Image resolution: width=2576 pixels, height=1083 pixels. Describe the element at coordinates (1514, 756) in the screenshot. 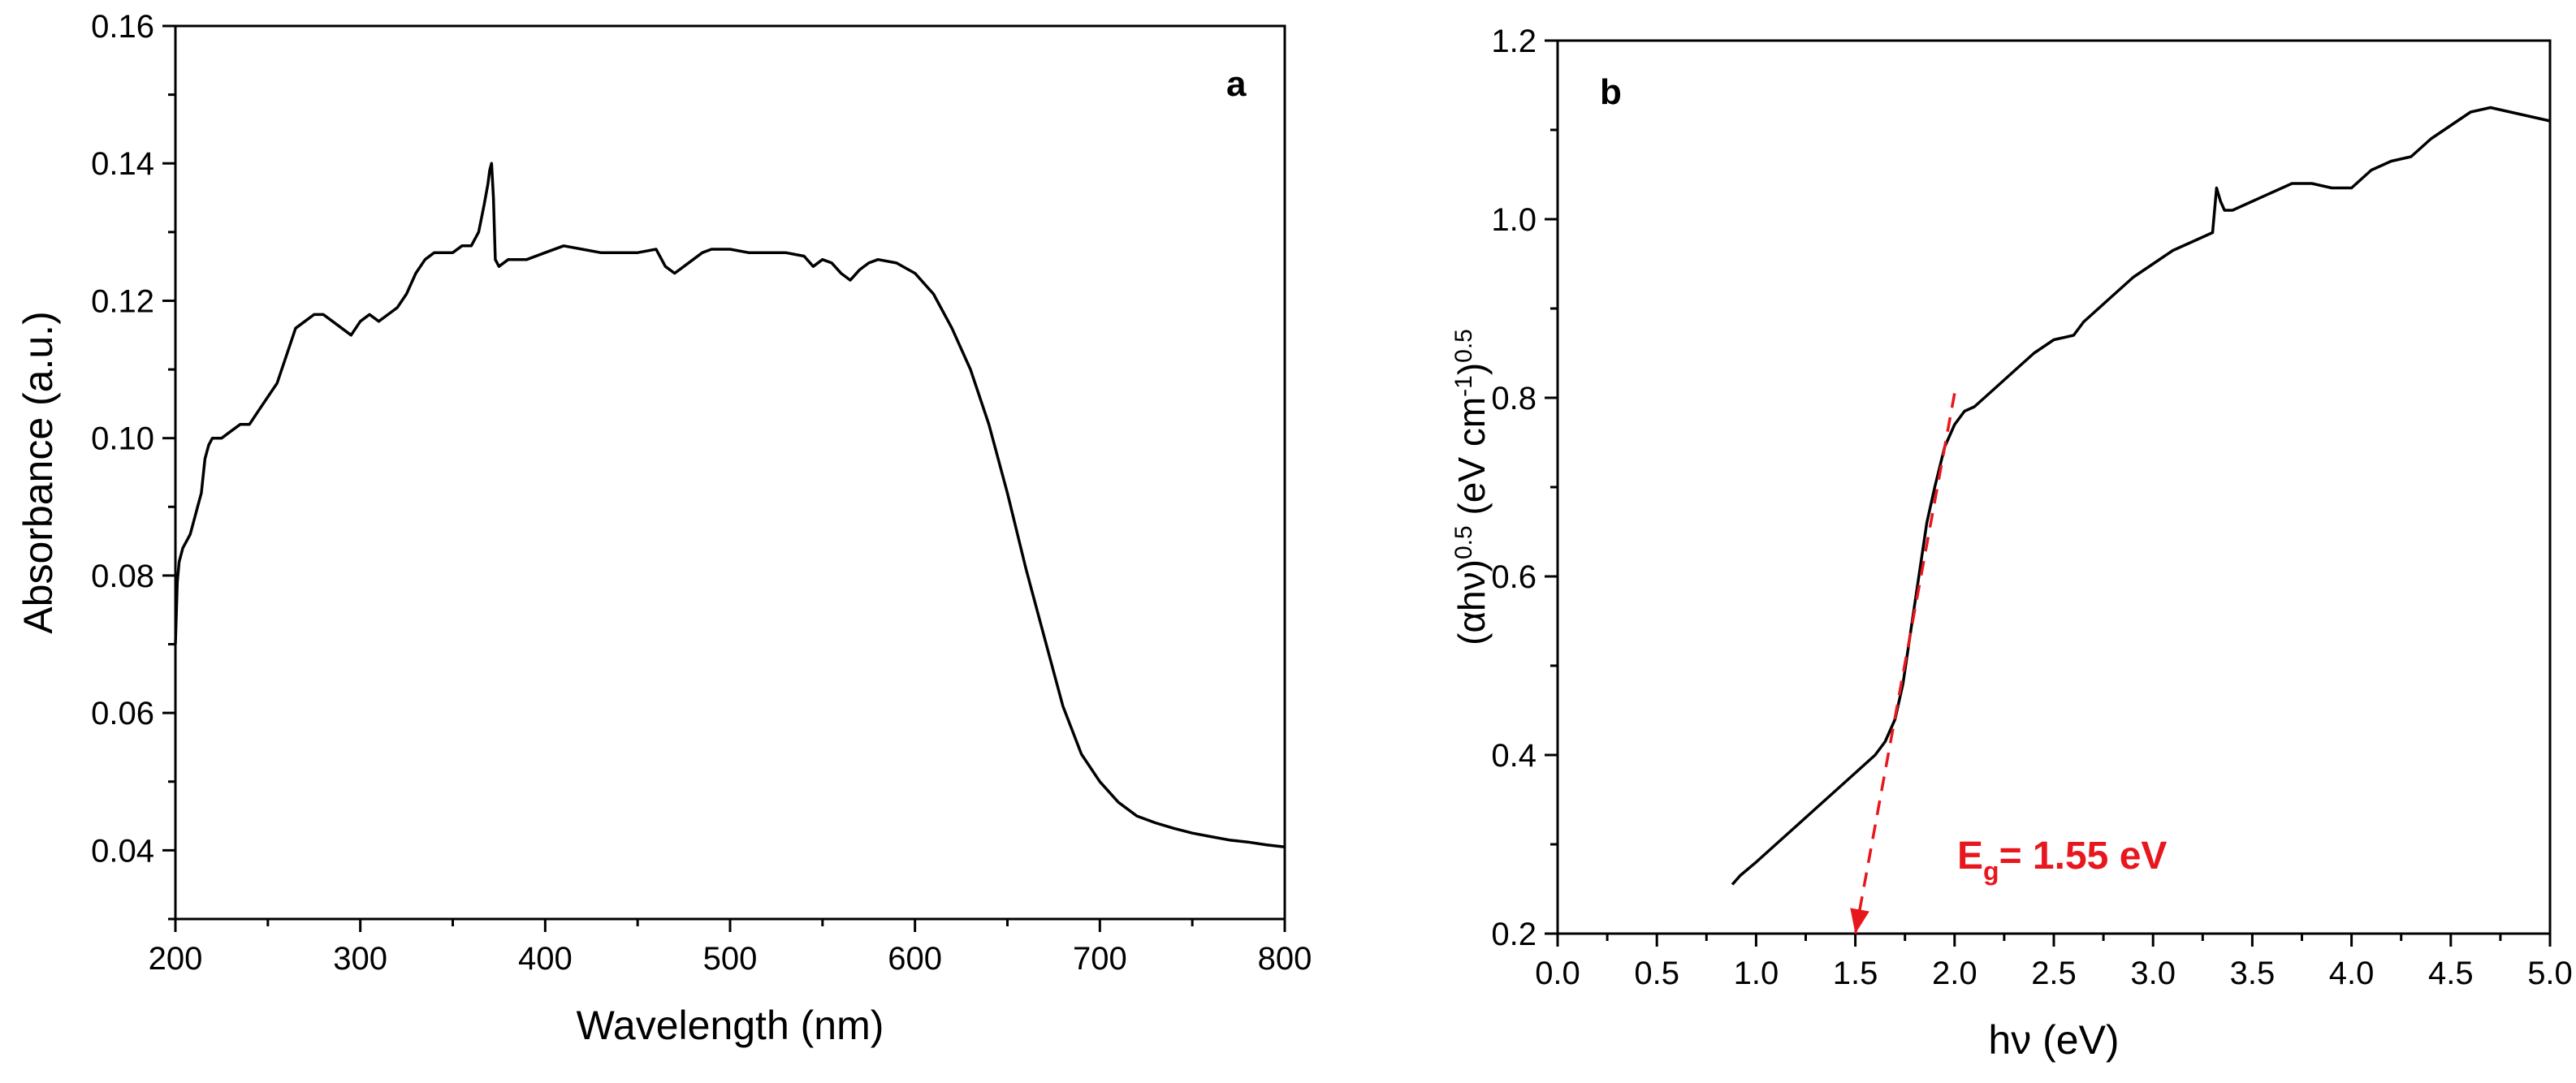

I see `y-tick-label: 0.4` at that location.